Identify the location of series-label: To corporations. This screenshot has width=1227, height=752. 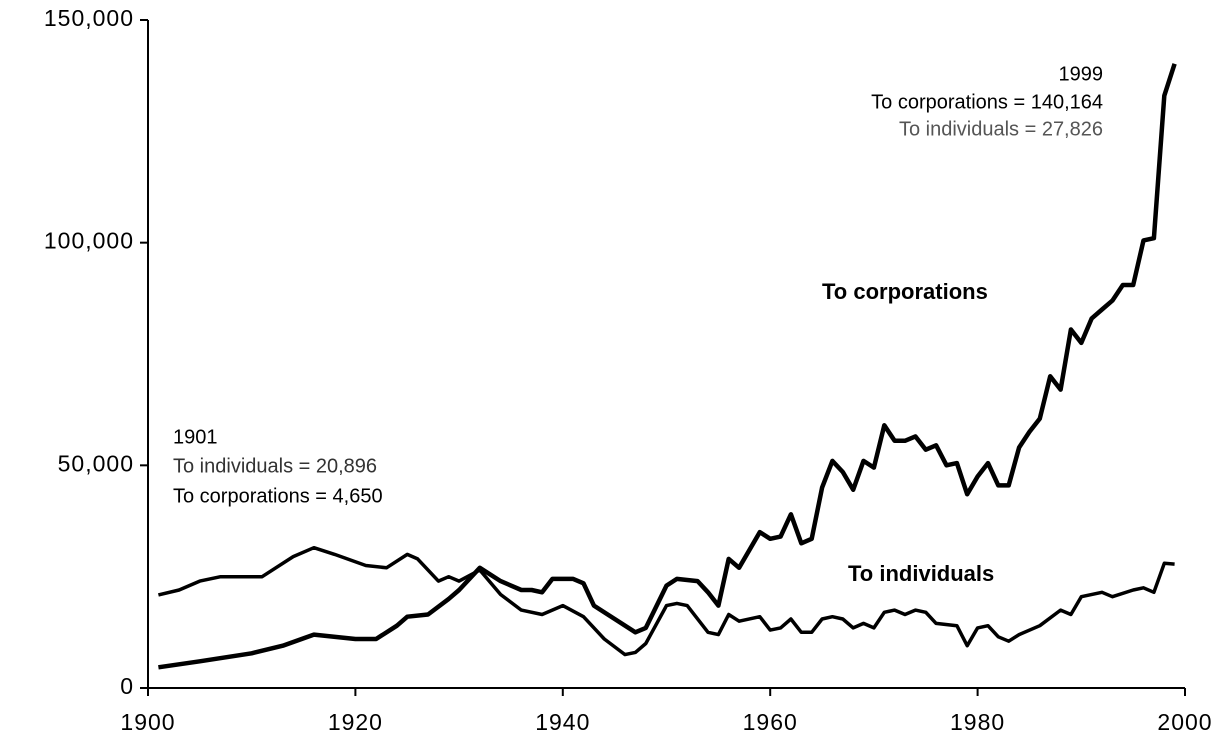
(905, 291).